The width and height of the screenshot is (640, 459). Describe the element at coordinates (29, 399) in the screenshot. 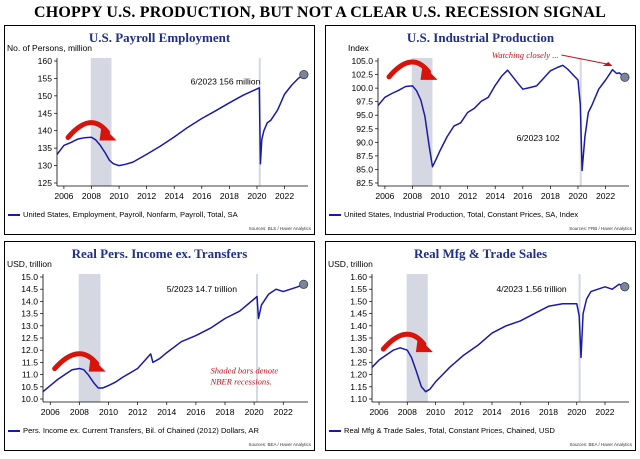

I see `y-tick-label: 10.0` at that location.